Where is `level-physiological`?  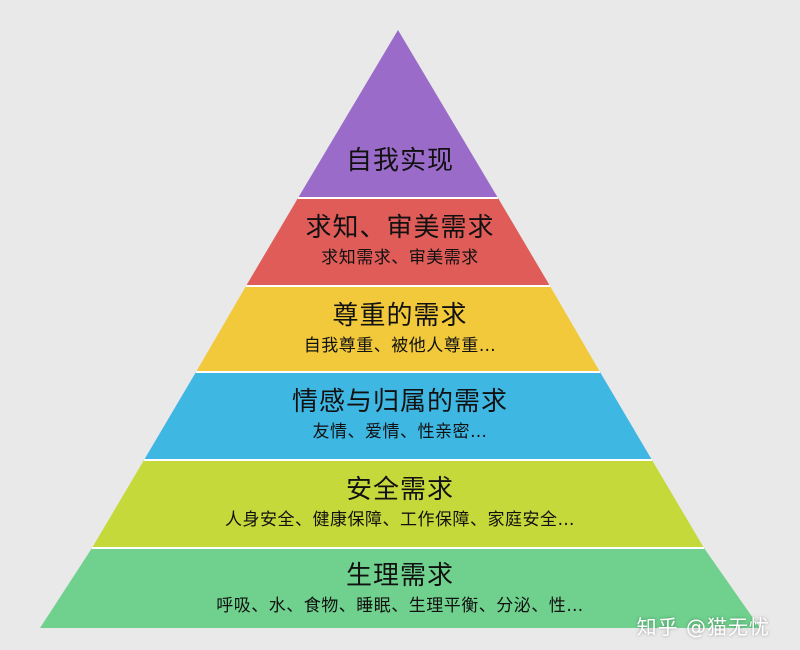
level-physiological is located at coordinates (400, 588).